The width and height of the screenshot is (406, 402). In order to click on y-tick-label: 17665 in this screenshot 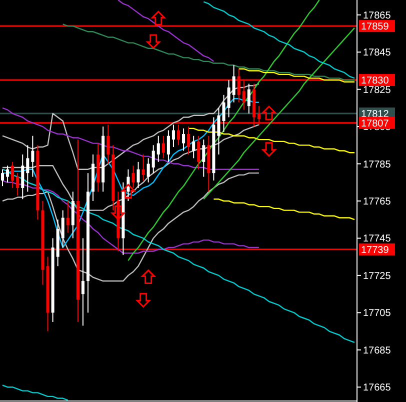, I will do `click(377, 388)`.